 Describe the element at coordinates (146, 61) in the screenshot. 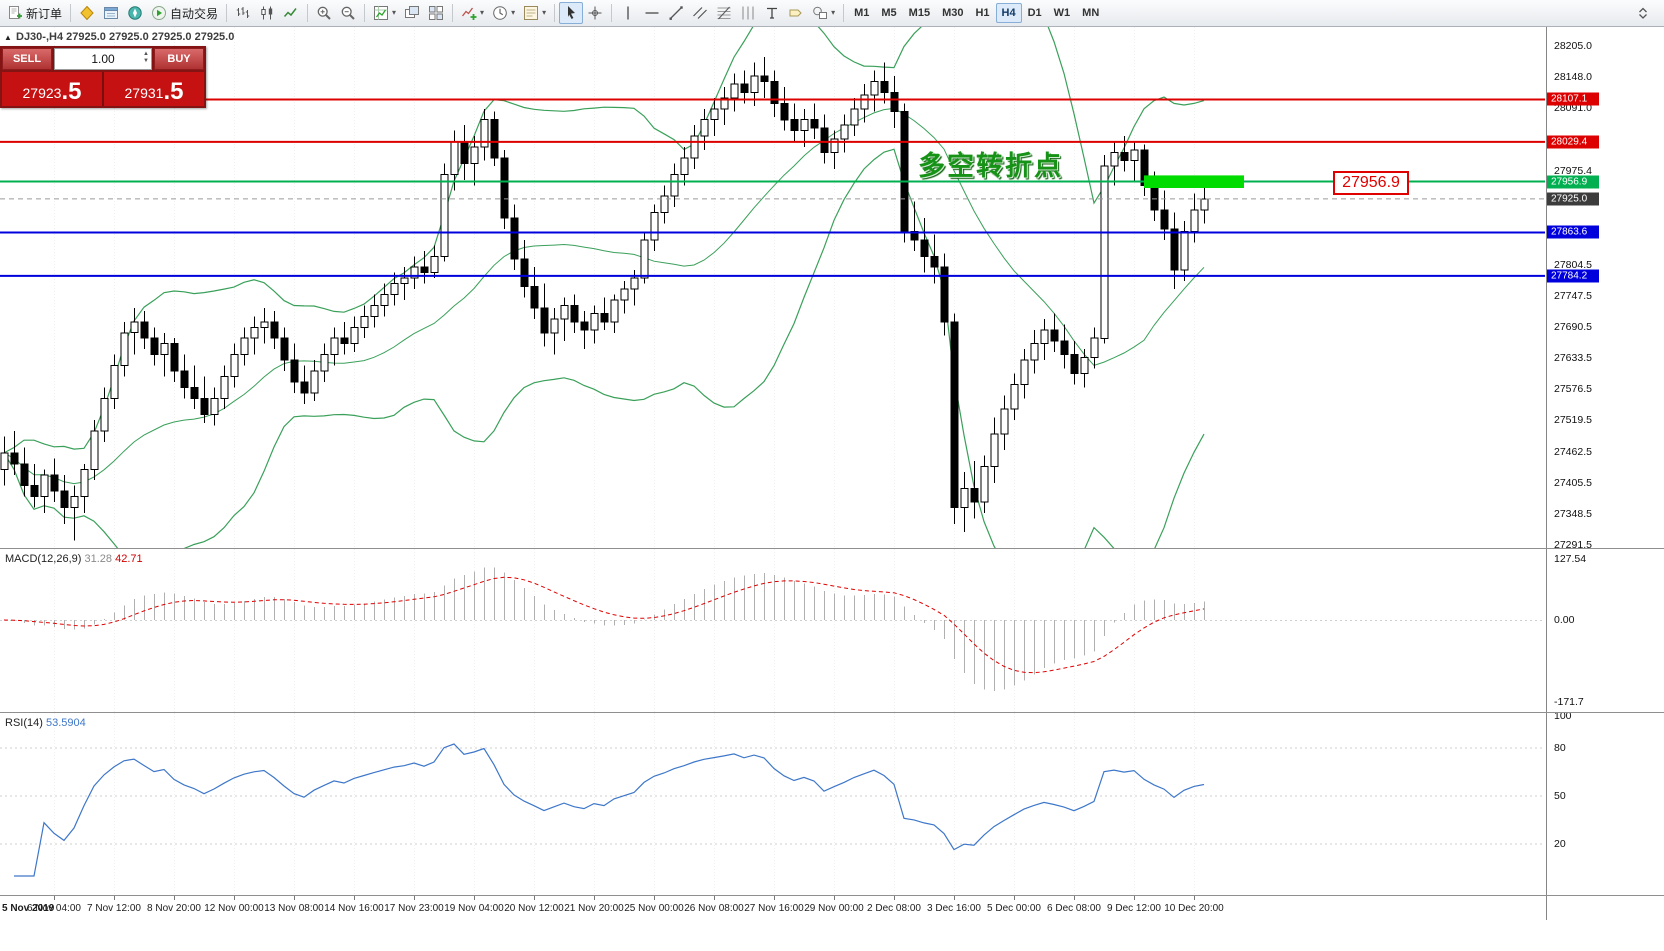

I see `spin-down-icon: ▼` at that location.